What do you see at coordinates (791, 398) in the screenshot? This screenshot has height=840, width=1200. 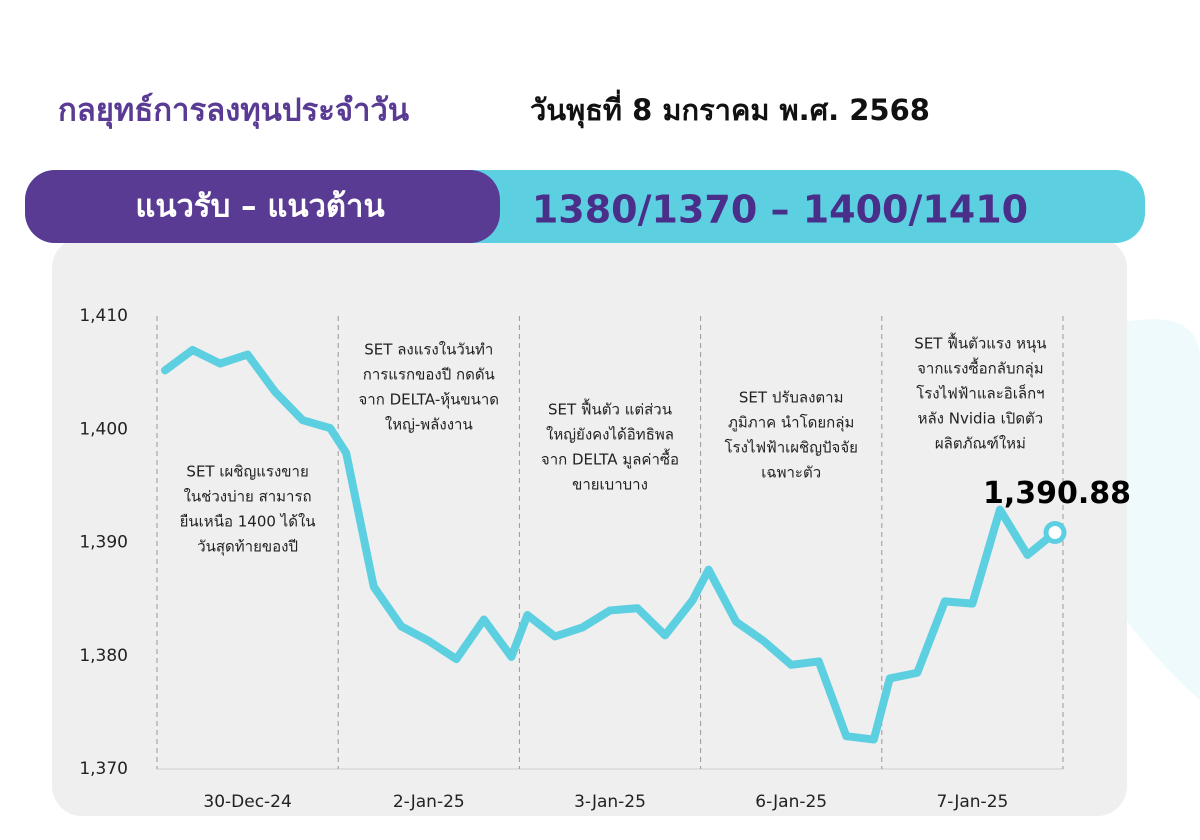 I see `annotation: SET ปรับลงตาม` at bounding box center [791, 398].